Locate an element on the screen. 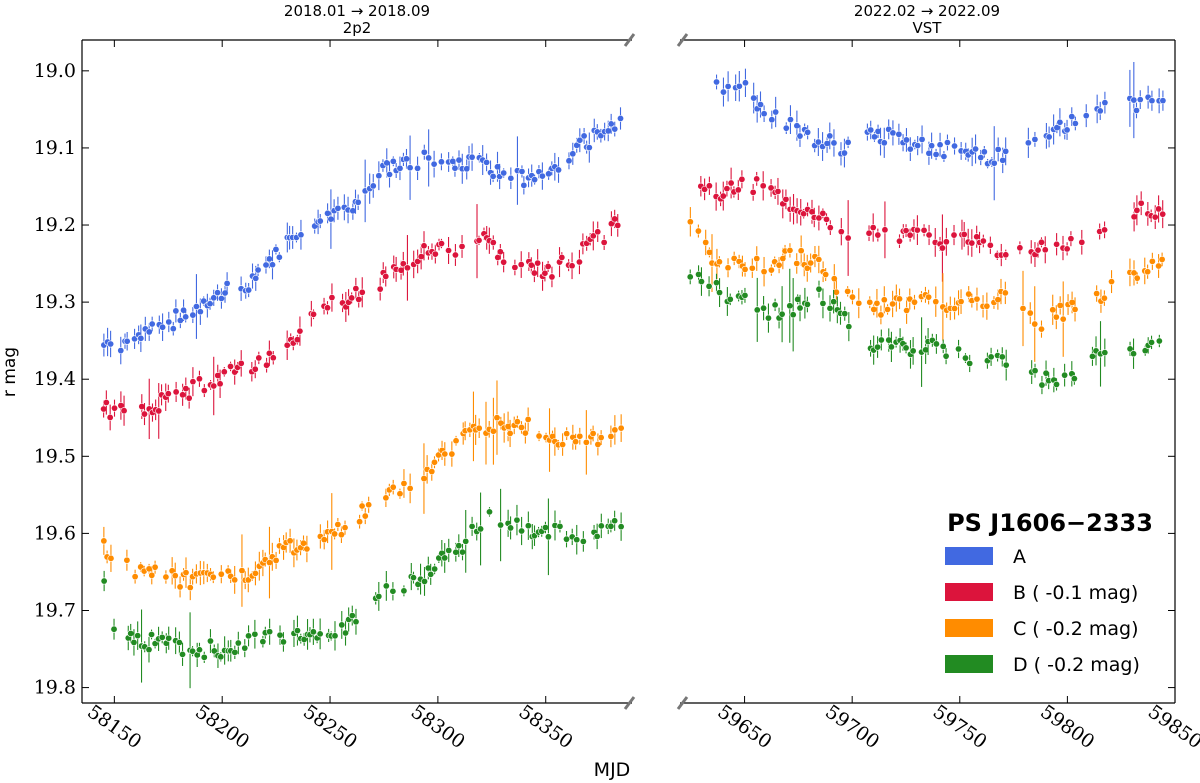 The width and height of the screenshot is (1200, 783). y-tick-label: 19.1 is located at coordinates (55, 148).